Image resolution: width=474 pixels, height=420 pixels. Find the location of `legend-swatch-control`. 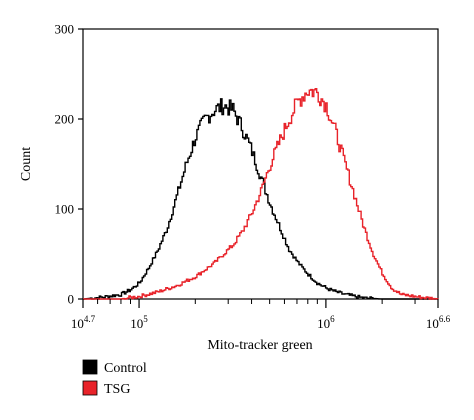

legend-swatch-control is located at coordinates (90, 367).